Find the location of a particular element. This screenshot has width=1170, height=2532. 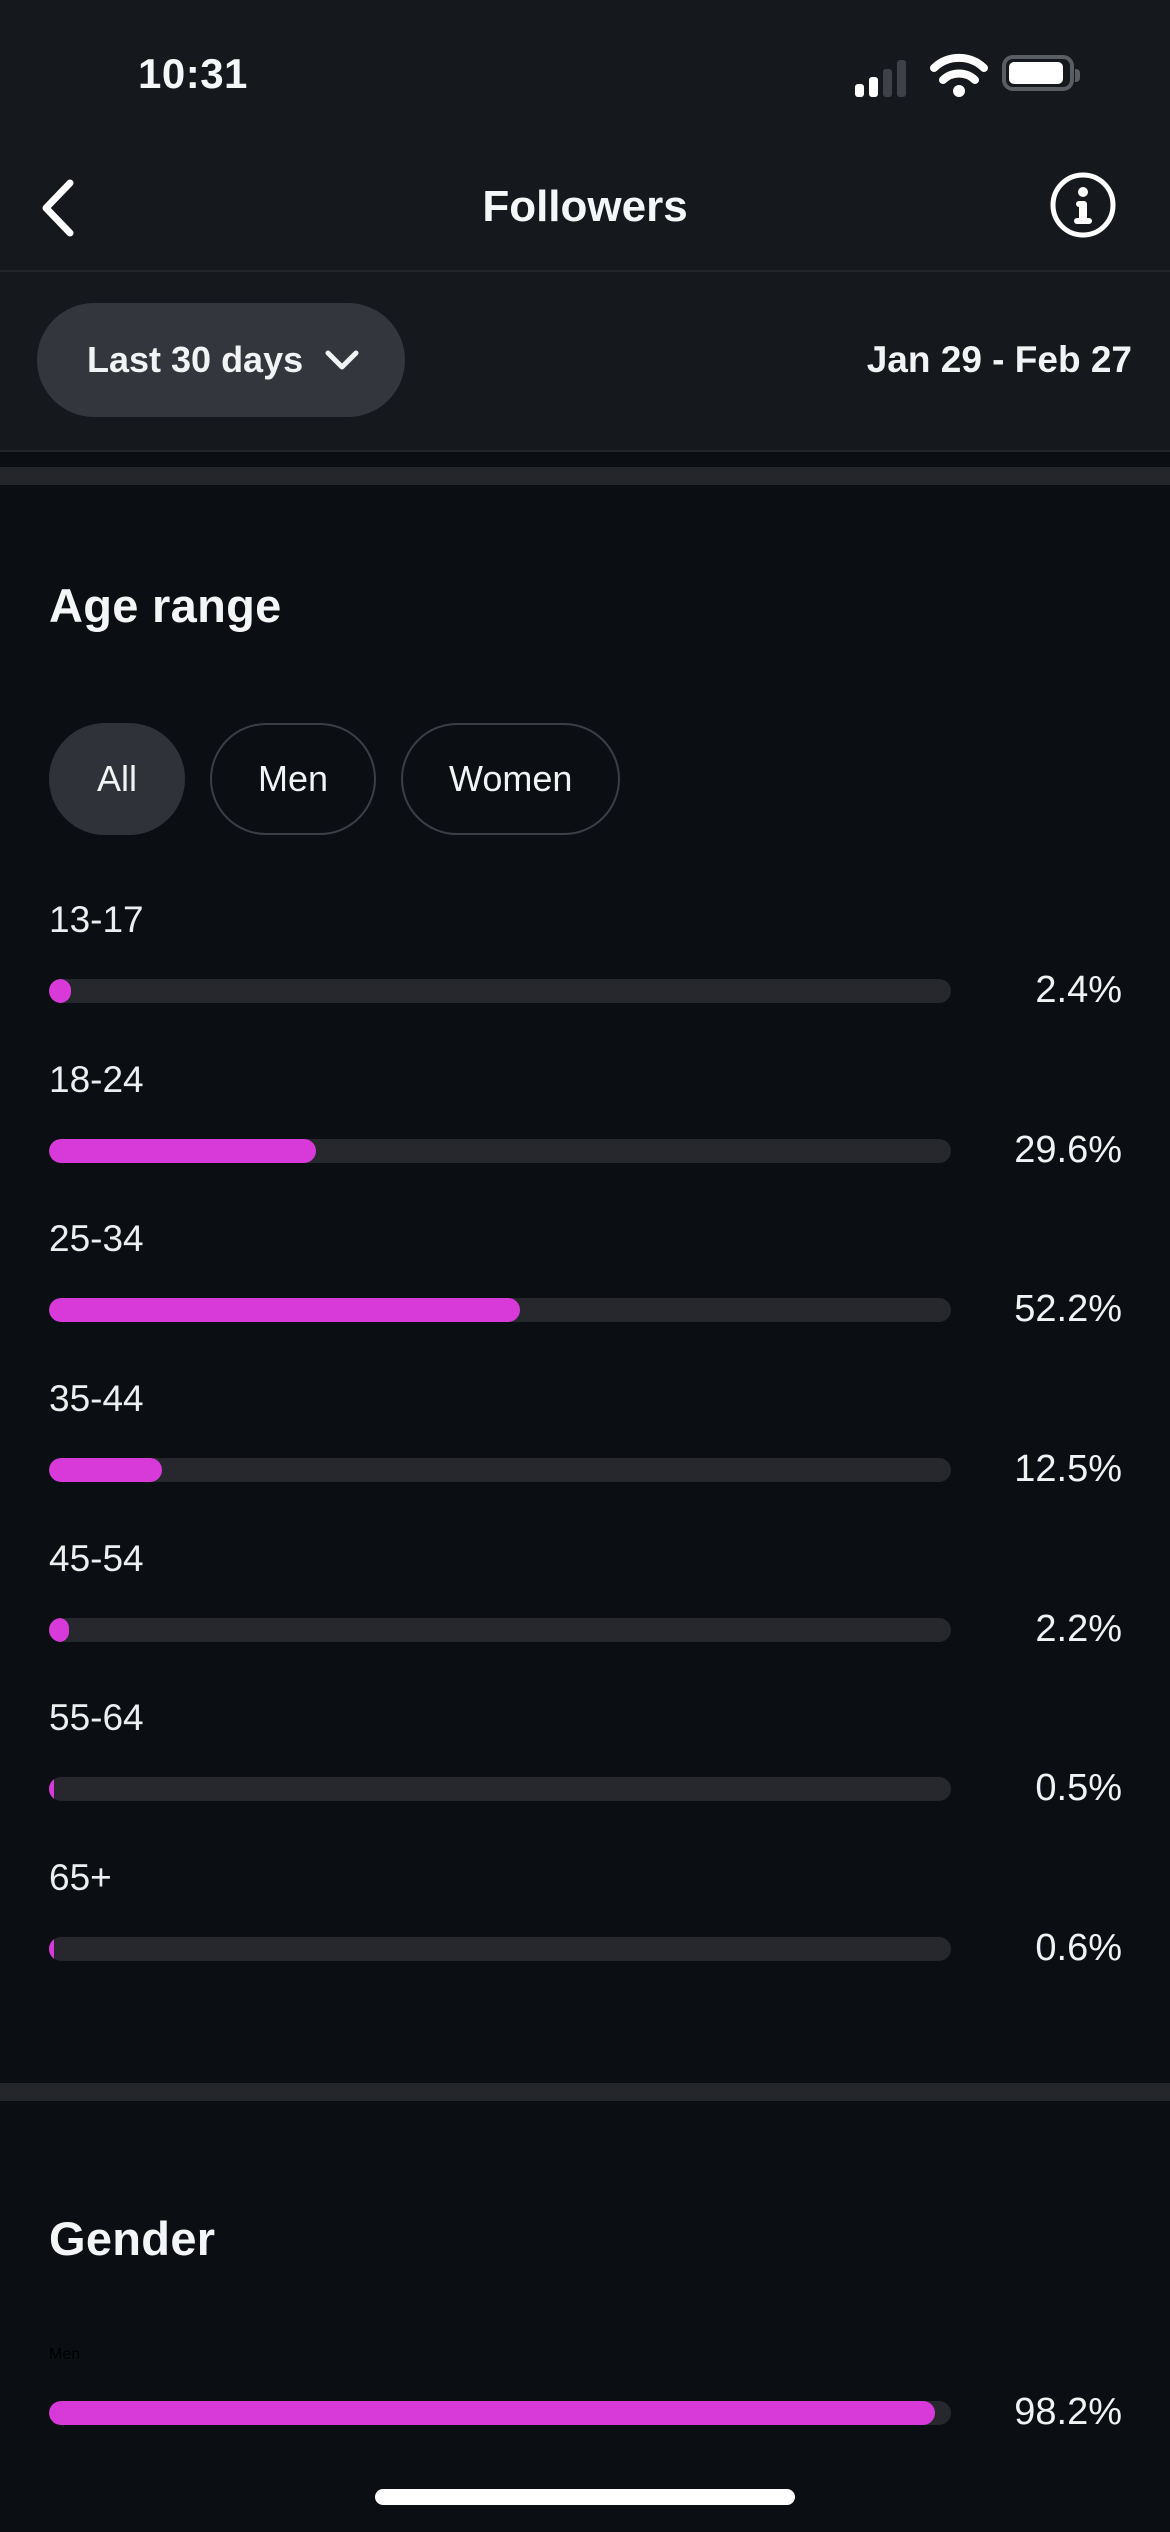

gender-section: Gender Men 98.2% is located at coordinates (585, 2265).